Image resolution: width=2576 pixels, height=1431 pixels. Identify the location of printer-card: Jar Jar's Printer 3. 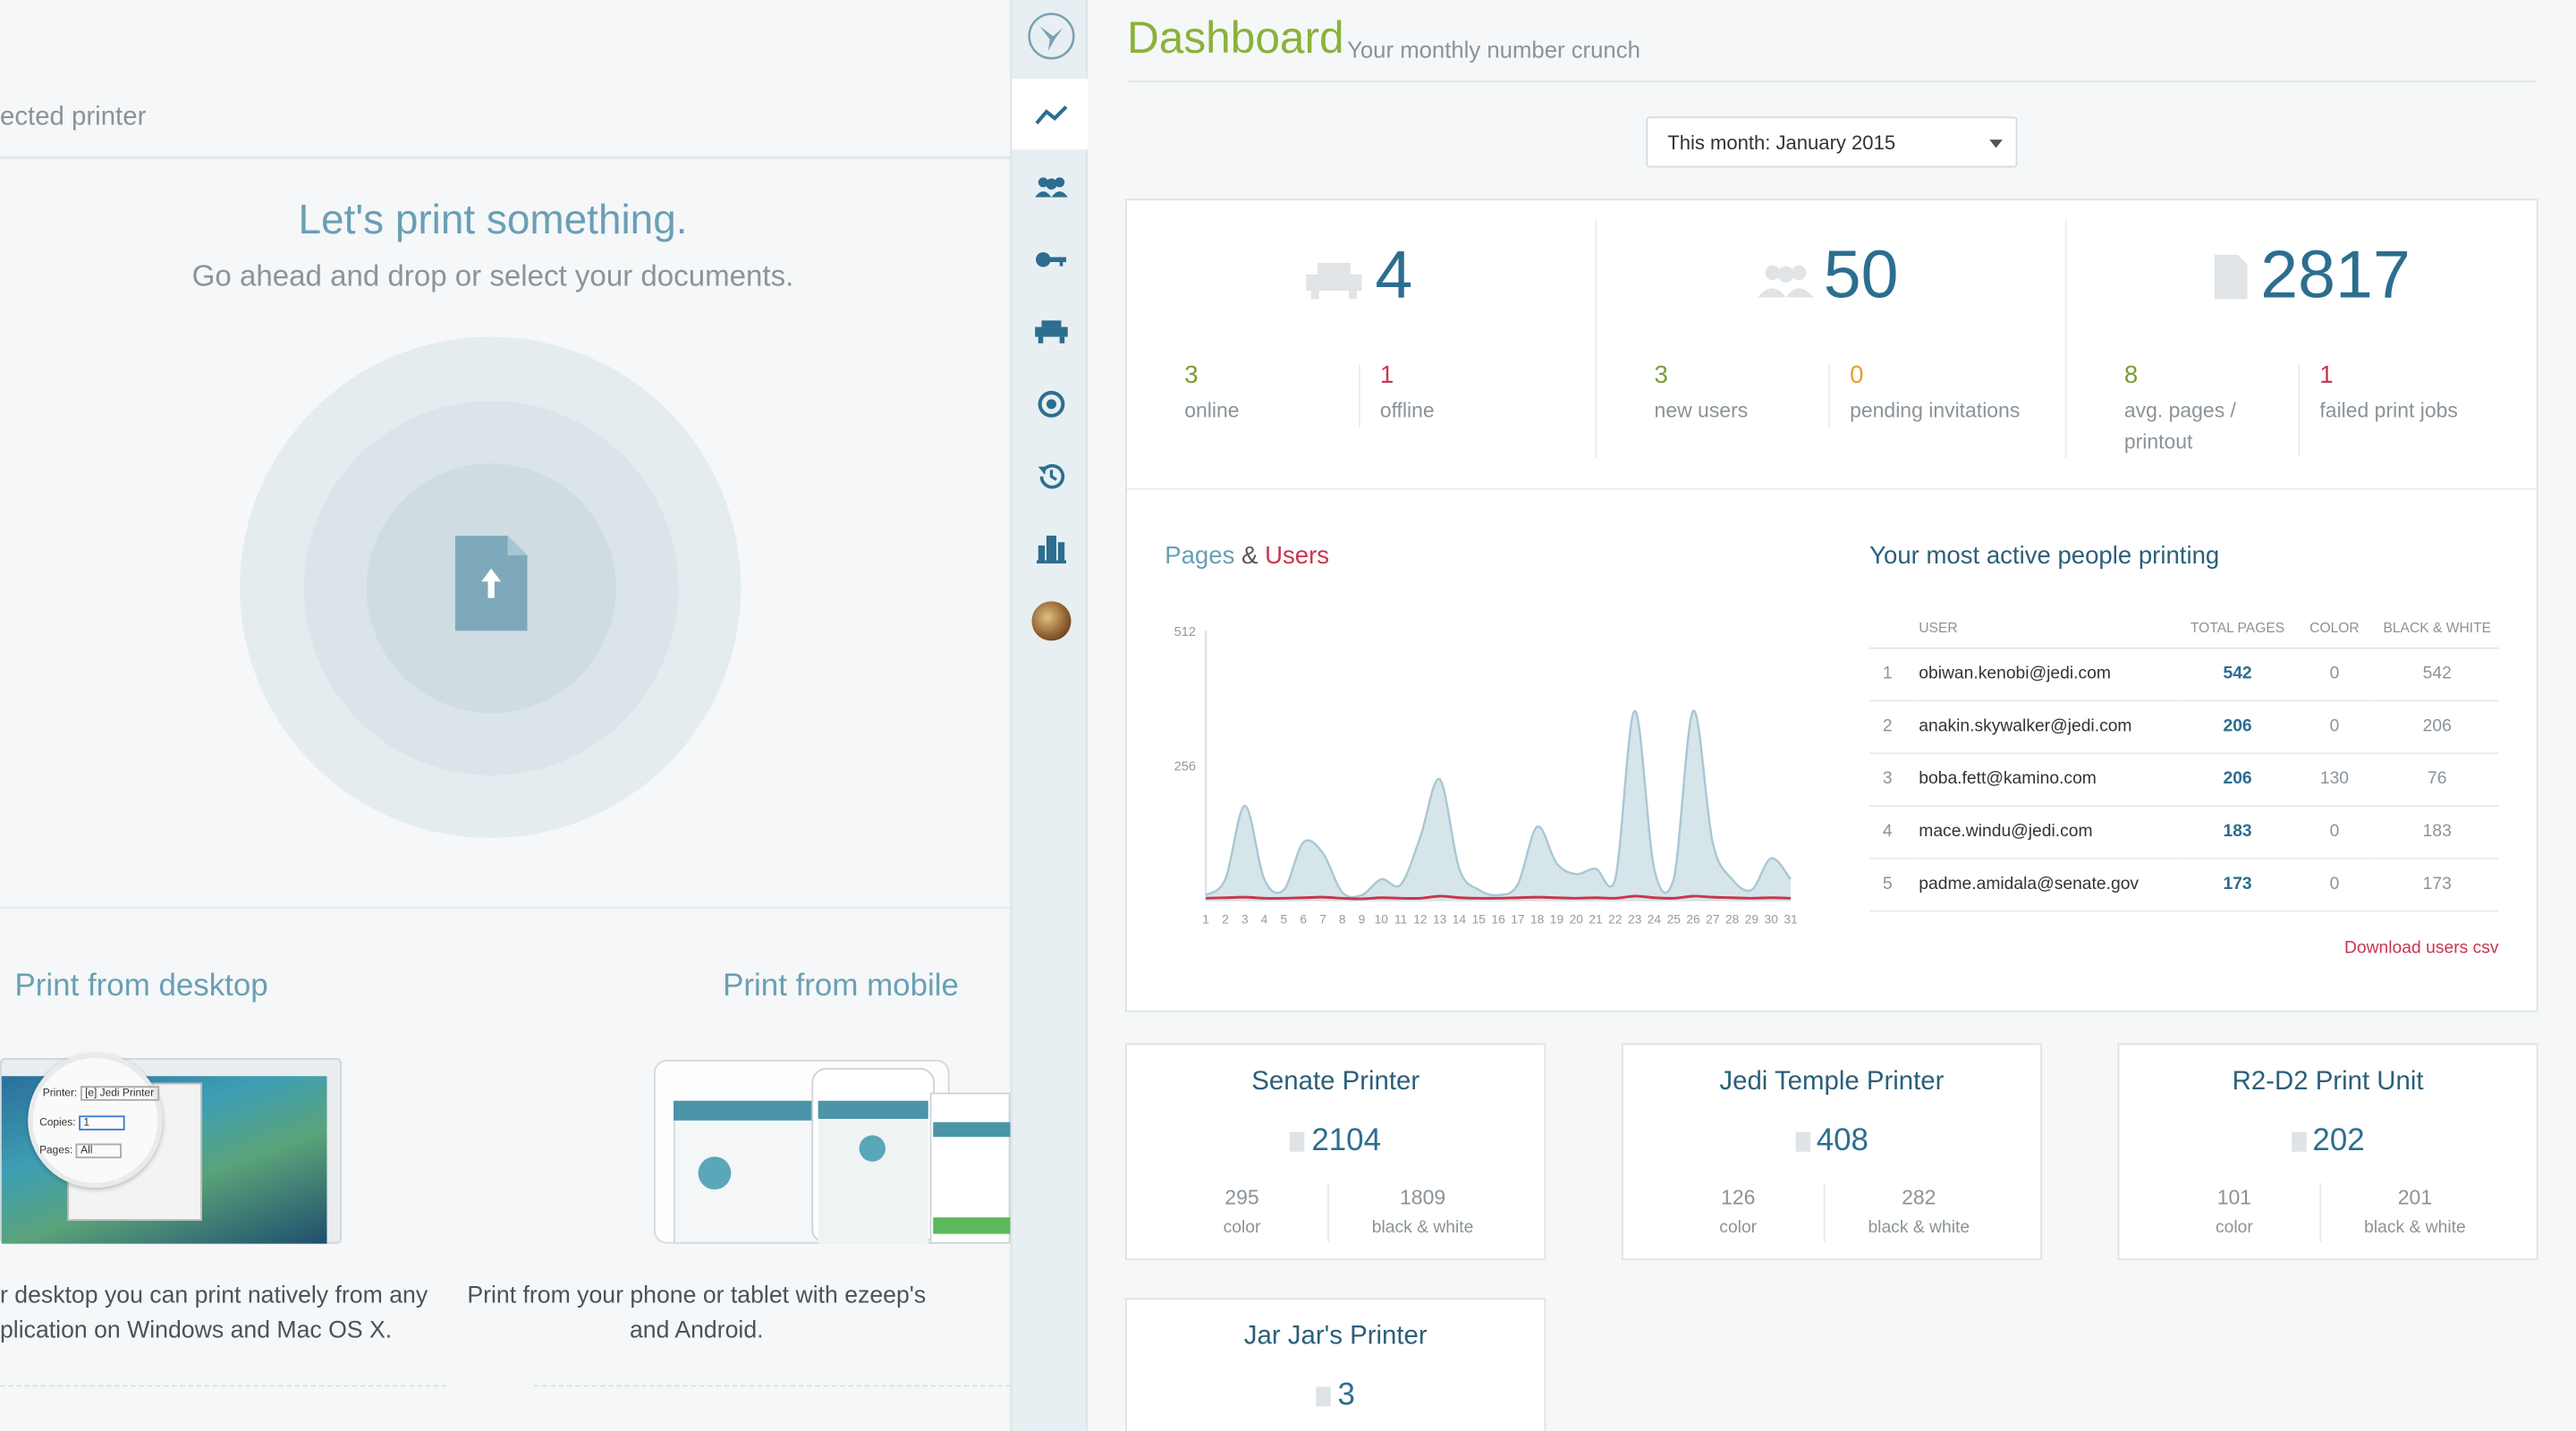
(1335, 1365).